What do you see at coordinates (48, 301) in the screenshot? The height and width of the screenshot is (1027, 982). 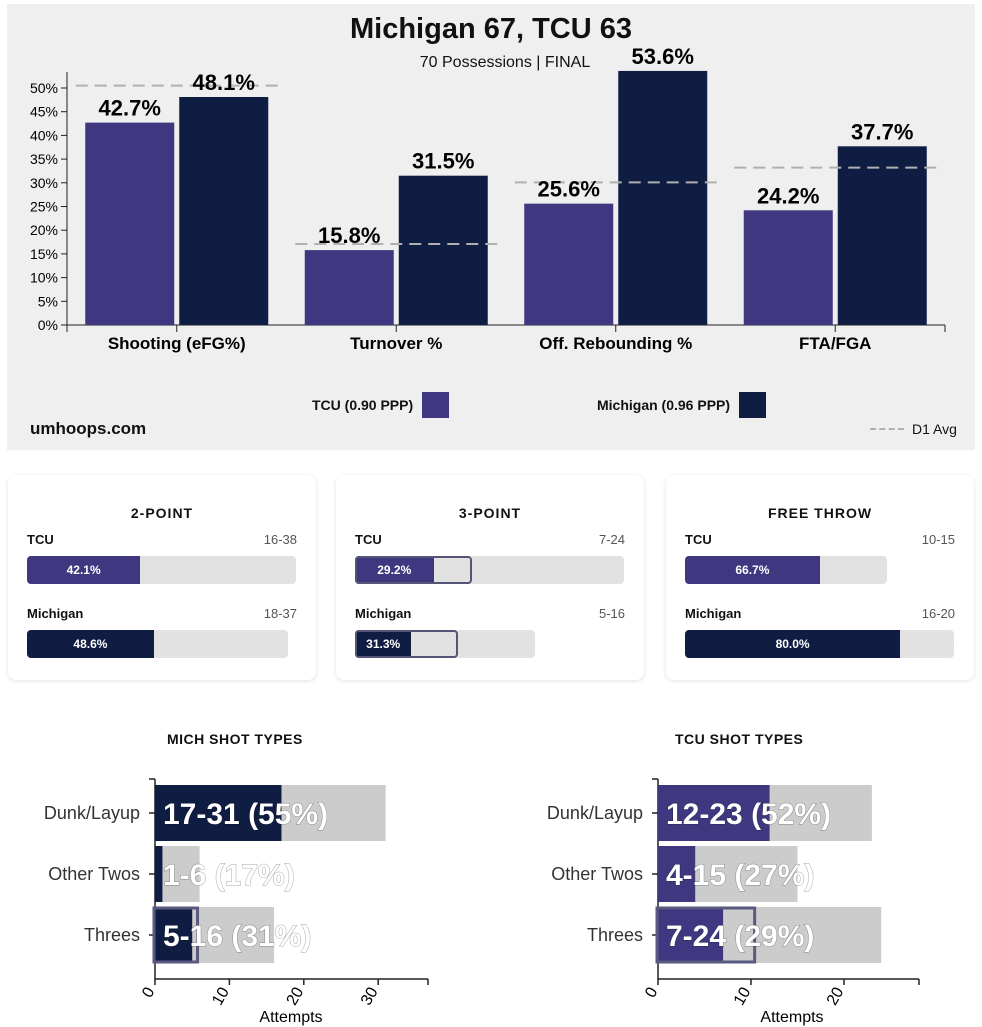 I see `y-tick-label: 5%` at bounding box center [48, 301].